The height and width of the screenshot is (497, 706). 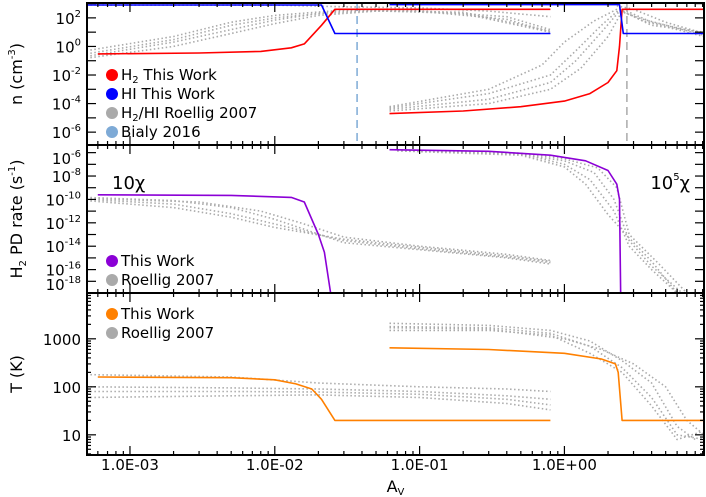 I want to click on legend-item: HI This Work, so click(x=160, y=94).